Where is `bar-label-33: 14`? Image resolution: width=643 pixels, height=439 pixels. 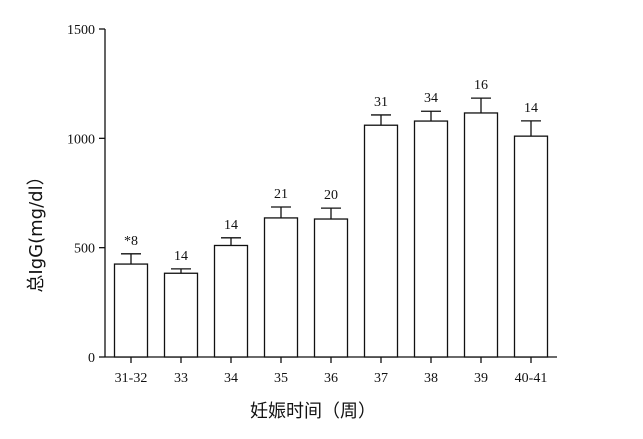
bar-label-33: 14 is located at coordinates (181, 256).